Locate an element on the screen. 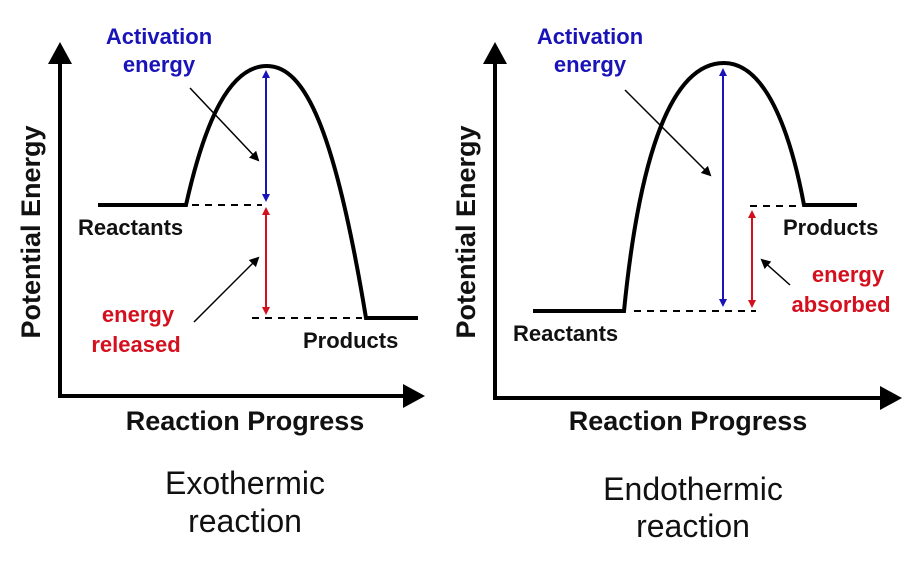 The width and height of the screenshot is (922, 566). caption: Endothermic is located at coordinates (693, 489).